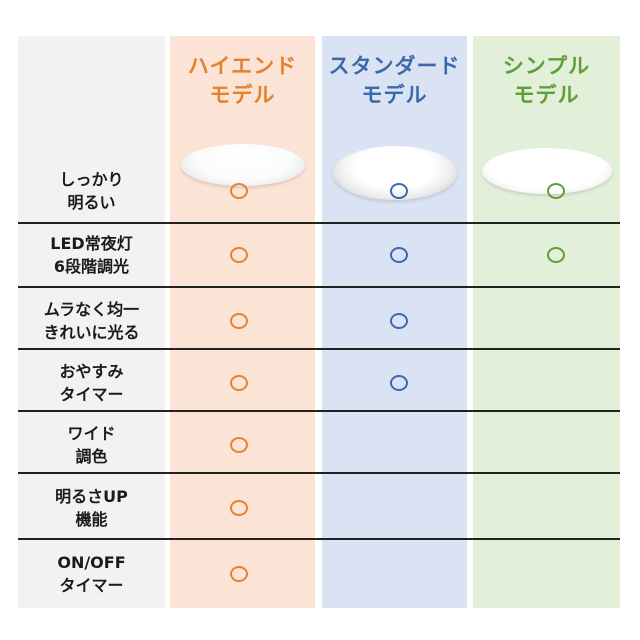 This screenshot has height=640, width=640. What do you see at coordinates (91, 496) in the screenshot?
I see `feature-label-line1: 明るさUP` at bounding box center [91, 496].